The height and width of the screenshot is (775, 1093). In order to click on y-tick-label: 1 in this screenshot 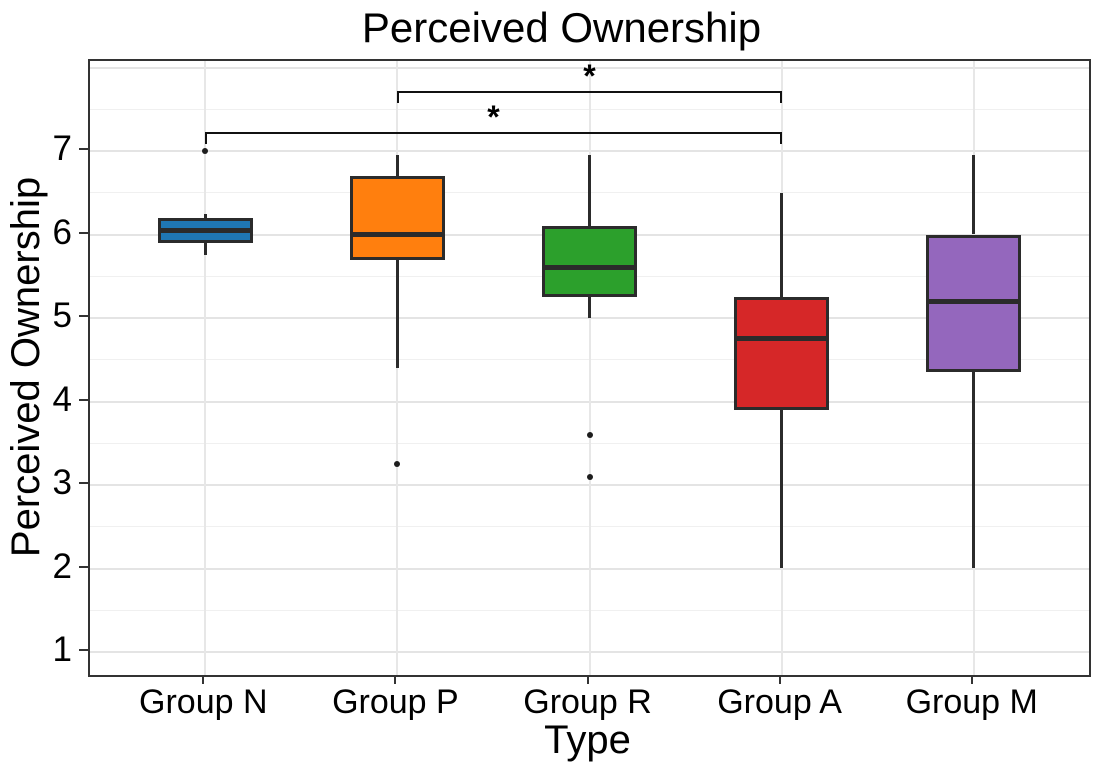, I will do `click(62, 649)`.